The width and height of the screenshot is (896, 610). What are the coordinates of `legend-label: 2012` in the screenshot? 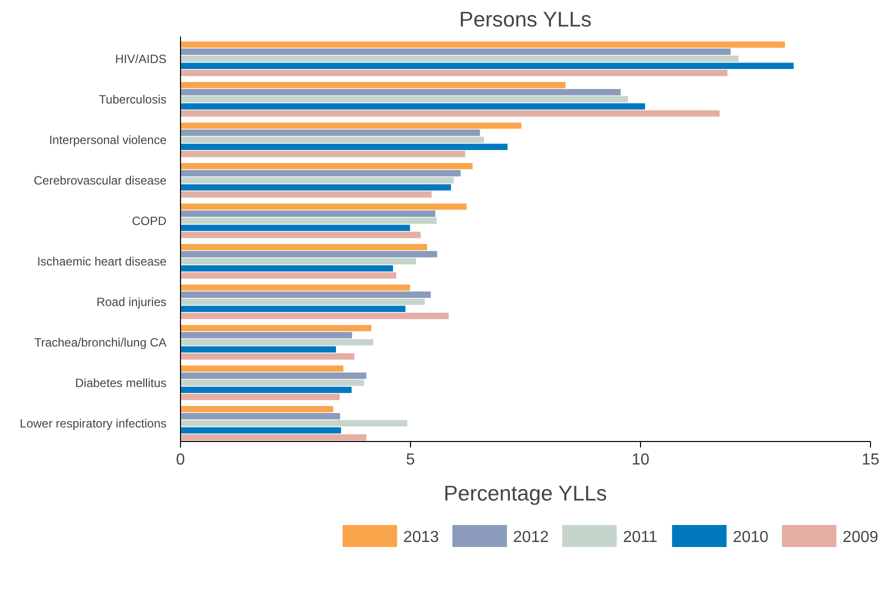 It's located at (531, 537).